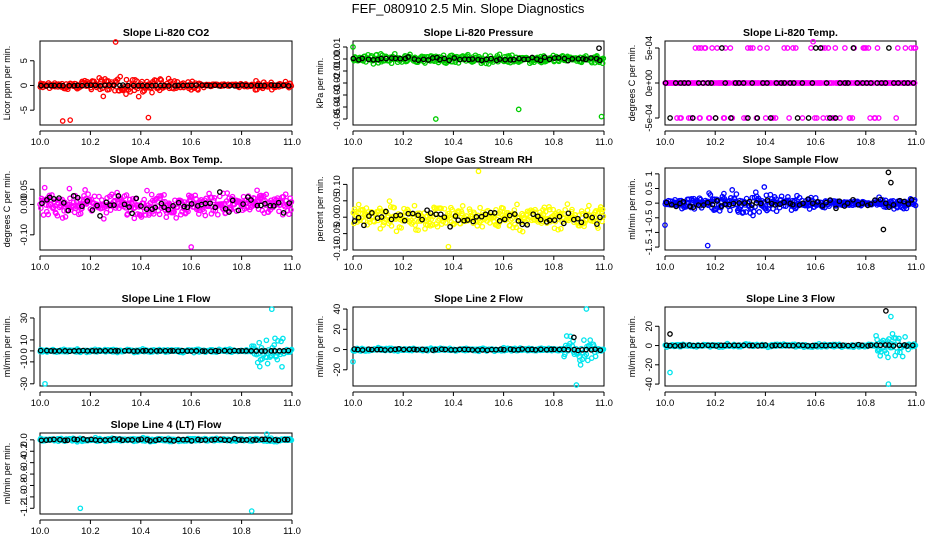 Image resolution: width=936 pixels, height=540 pixels. Describe the element at coordinates (320, 208) in the screenshot. I see `y-axis-label: percent per min.` at that location.